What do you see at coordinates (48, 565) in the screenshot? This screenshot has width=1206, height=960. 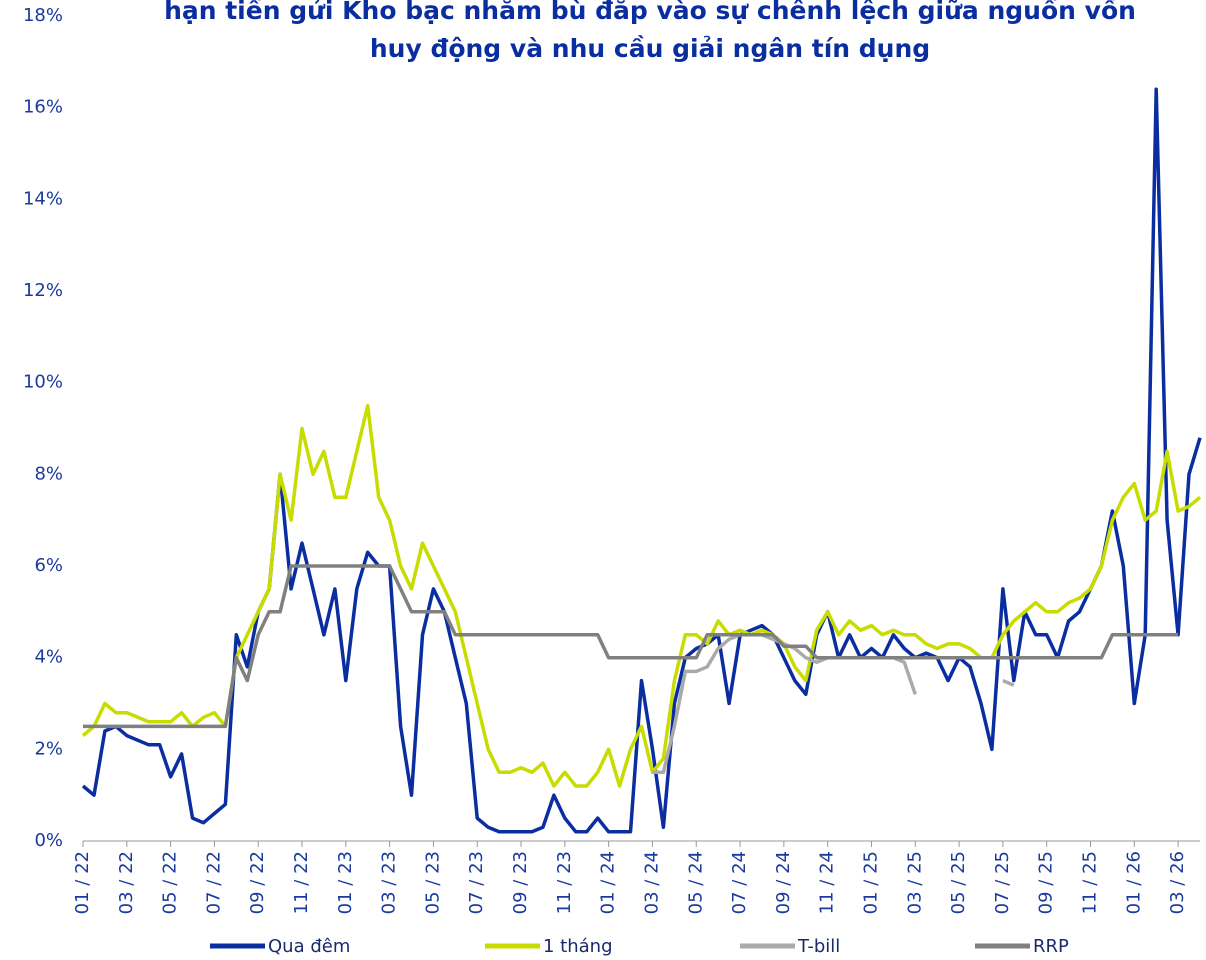 I see `y-tick-label: 6%` at bounding box center [48, 565].